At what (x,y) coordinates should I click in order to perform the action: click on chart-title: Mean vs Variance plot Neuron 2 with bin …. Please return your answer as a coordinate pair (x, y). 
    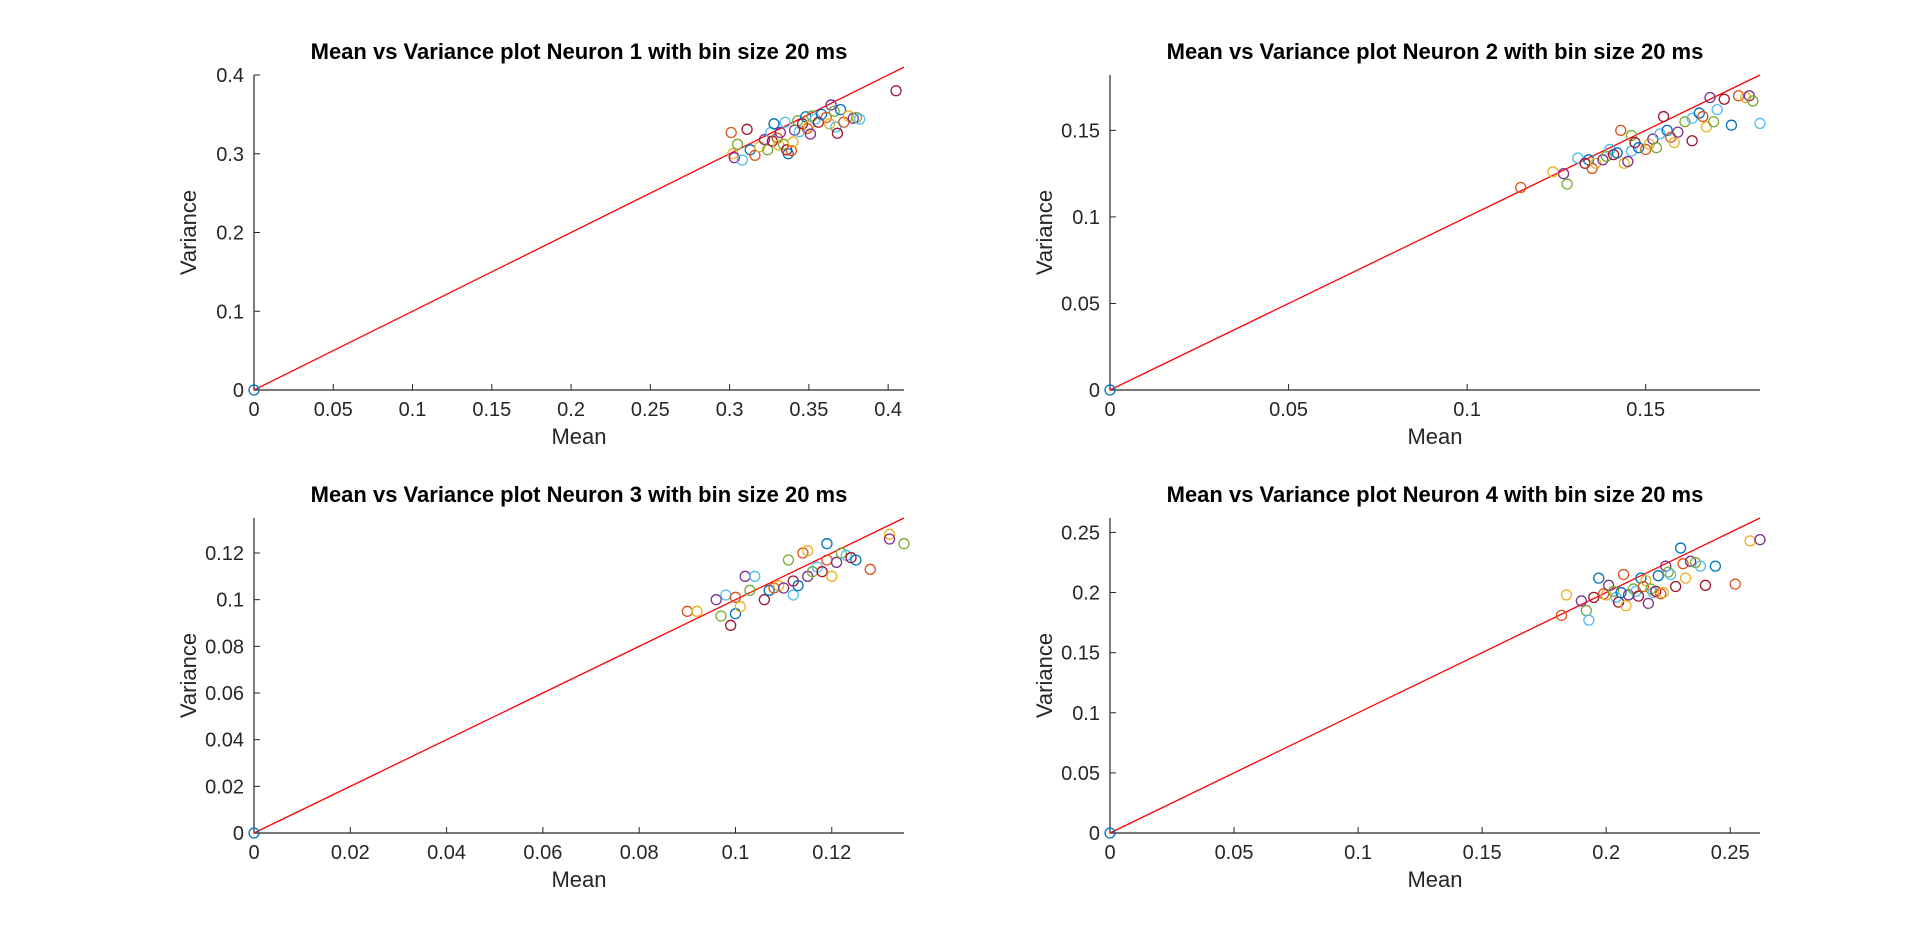
    Looking at the image, I should click on (1435, 51).